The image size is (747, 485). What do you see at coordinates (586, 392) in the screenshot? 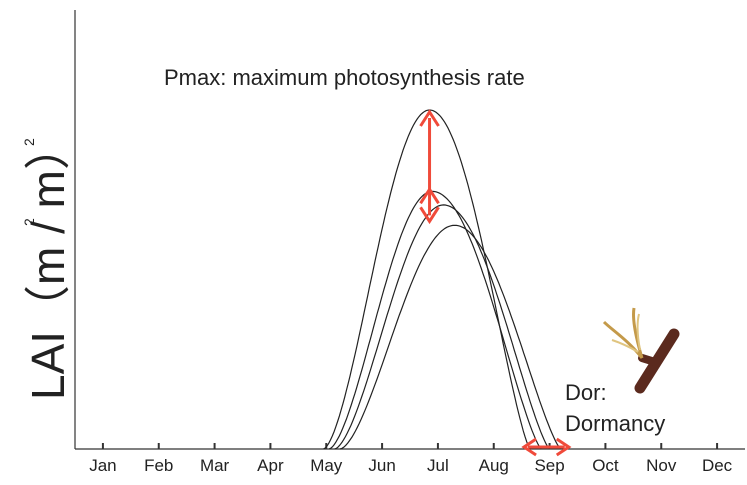
I see `dor-annotation-line1: Dor:` at bounding box center [586, 392].